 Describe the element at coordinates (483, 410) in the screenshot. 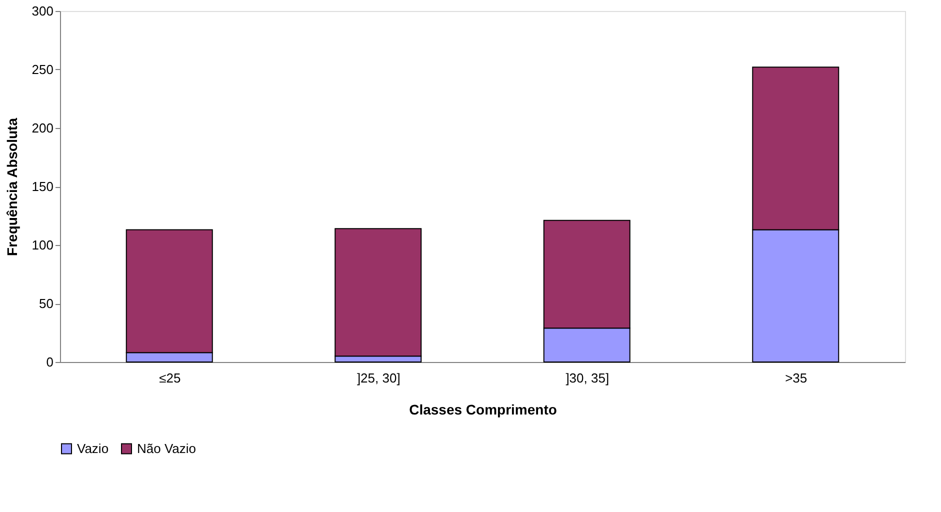

I see `x-axis-title: Classes Comprimento` at that location.